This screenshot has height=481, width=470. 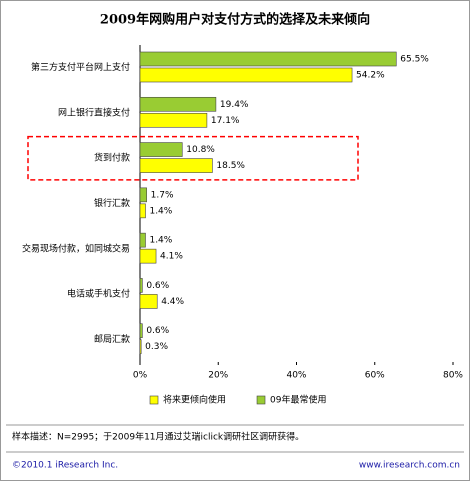 What do you see at coordinates (80, 67) in the screenshot?
I see `category-label: 第三方支付平台网上支付` at bounding box center [80, 67].